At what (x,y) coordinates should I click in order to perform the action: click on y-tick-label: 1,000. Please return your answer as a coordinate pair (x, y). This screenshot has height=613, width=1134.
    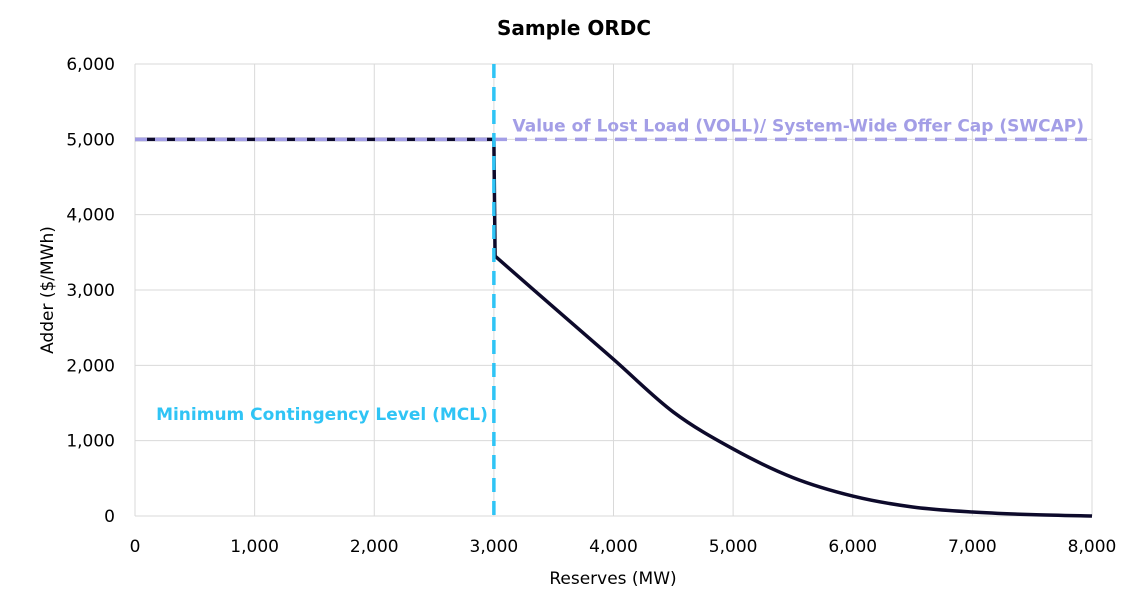
    Looking at the image, I should click on (90, 442).